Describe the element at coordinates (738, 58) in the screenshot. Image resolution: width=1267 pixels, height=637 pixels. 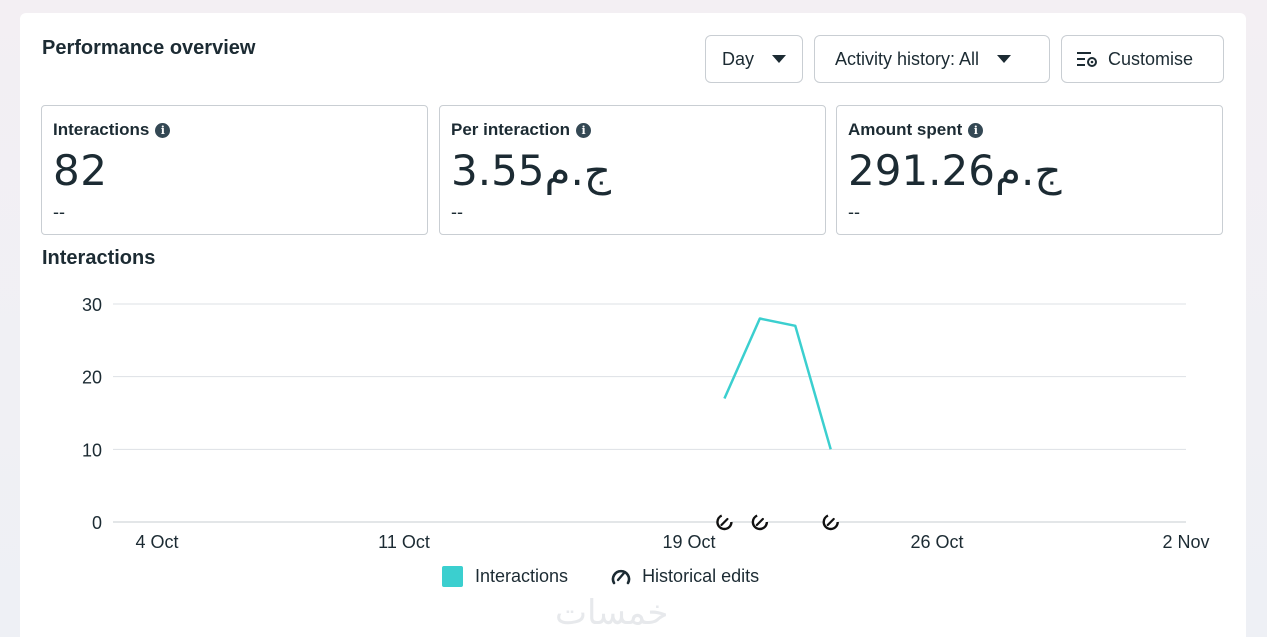
I see `period-select-label: Day` at that location.